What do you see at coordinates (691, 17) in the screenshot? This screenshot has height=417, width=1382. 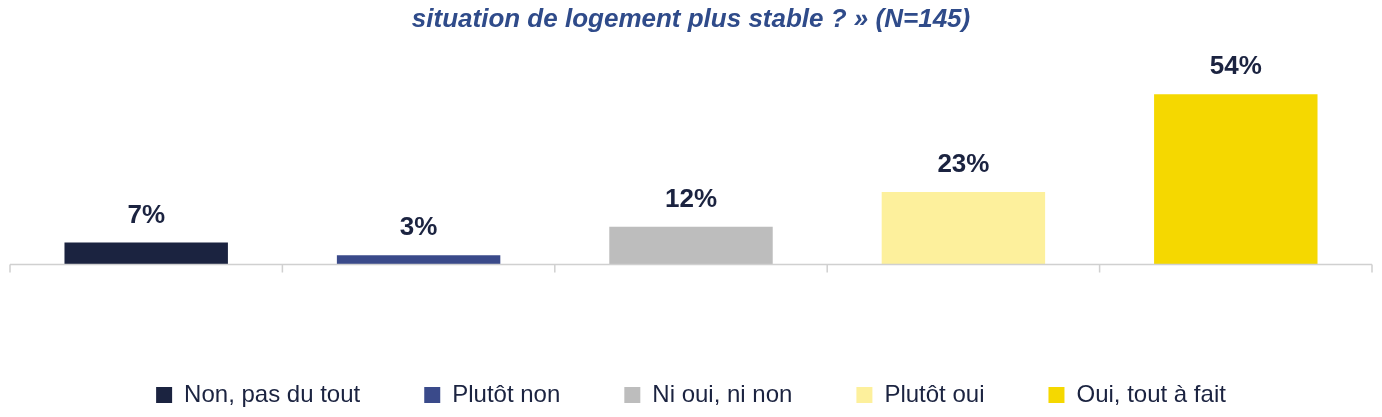 I see `chart-title: situation de logement plus stable ? » (N=145)` at bounding box center [691, 17].